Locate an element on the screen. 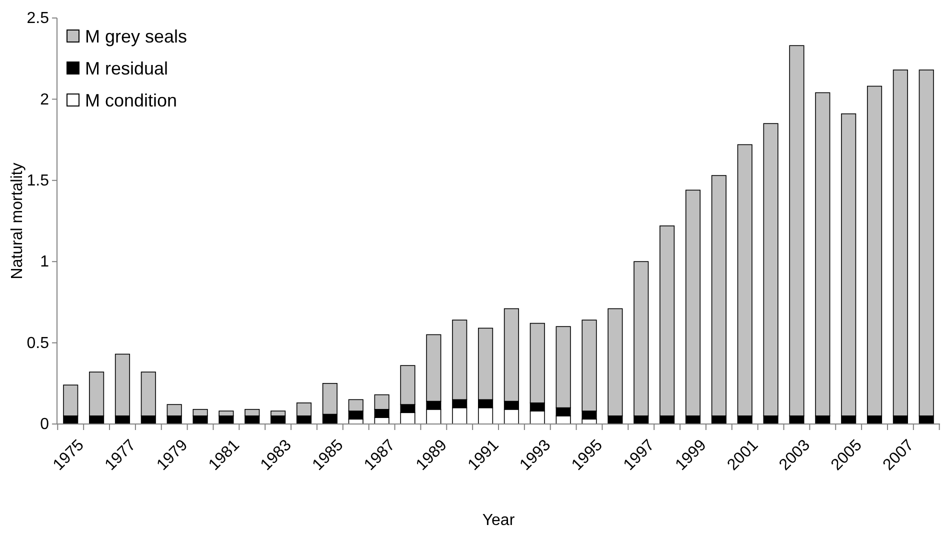 The height and width of the screenshot is (534, 948). y-tick-label: 1 is located at coordinates (45, 262).